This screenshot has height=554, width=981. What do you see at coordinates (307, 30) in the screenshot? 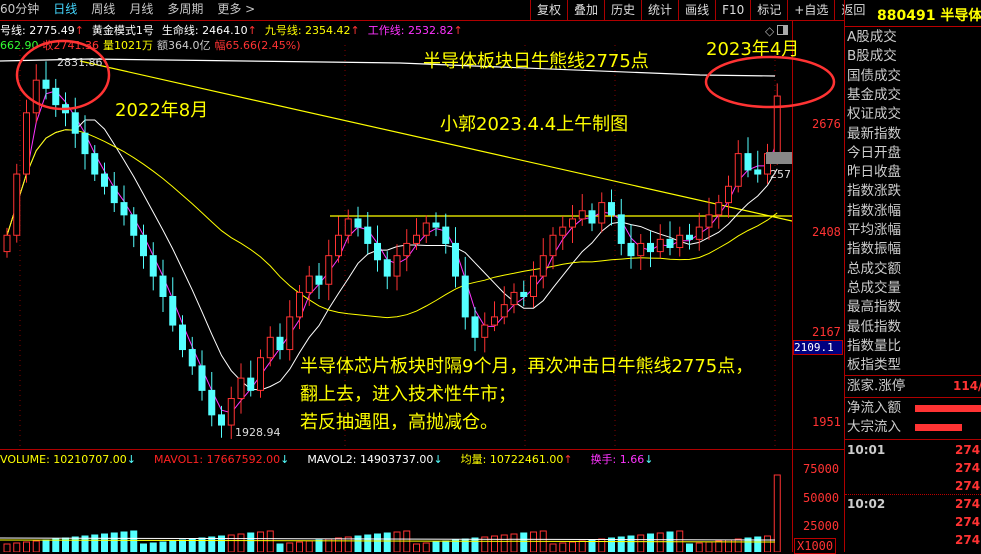
I see `indicator-value: 九号线: 2354.42` at bounding box center [307, 30].